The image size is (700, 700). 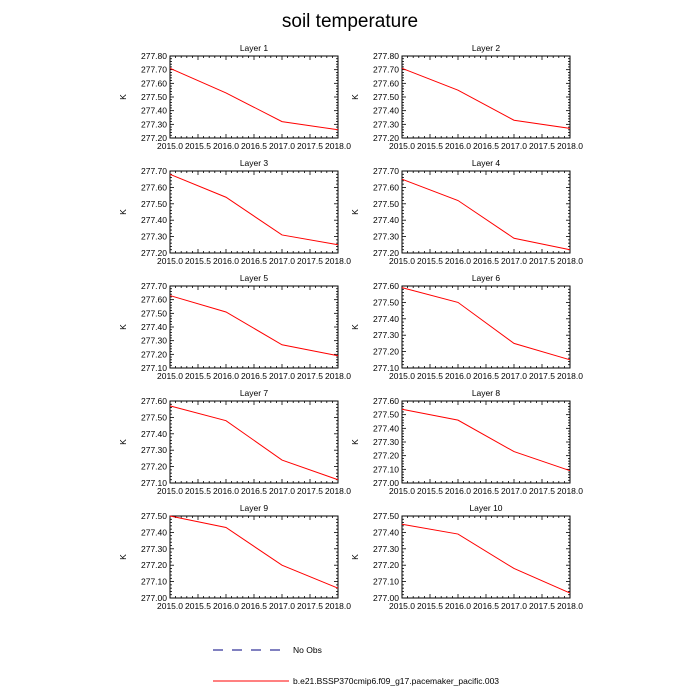 What do you see at coordinates (254, 48) in the screenshot?
I see `panel-title: Layer 1` at bounding box center [254, 48].